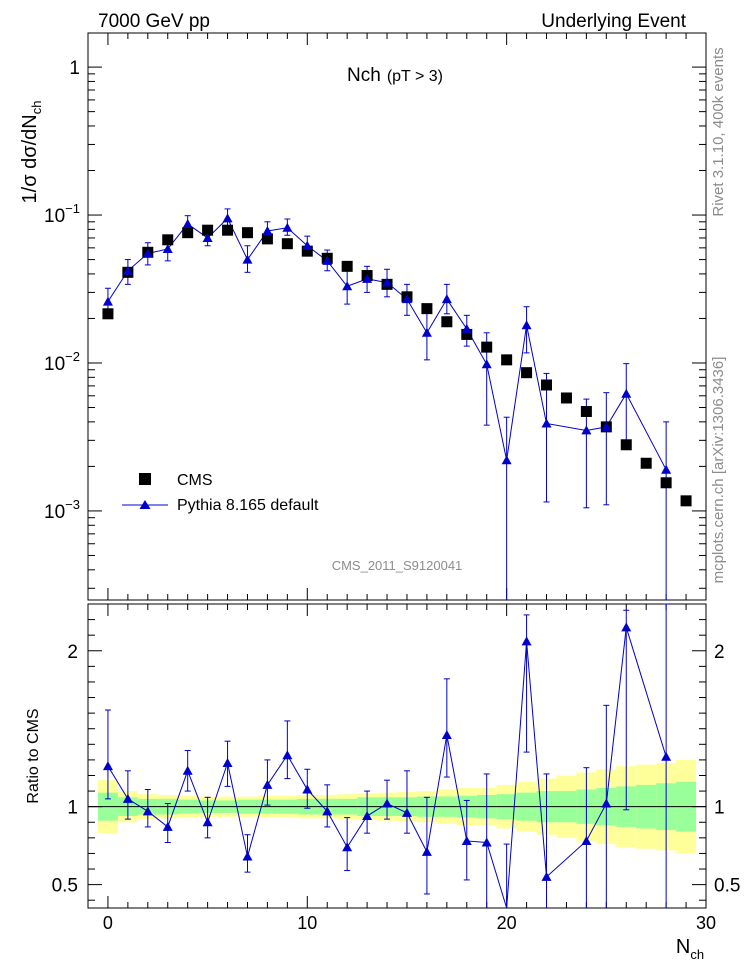 The image size is (746, 972). Describe the element at coordinates (72, 652) in the screenshot. I see `ratio-y-tick-label: 2` at that location.